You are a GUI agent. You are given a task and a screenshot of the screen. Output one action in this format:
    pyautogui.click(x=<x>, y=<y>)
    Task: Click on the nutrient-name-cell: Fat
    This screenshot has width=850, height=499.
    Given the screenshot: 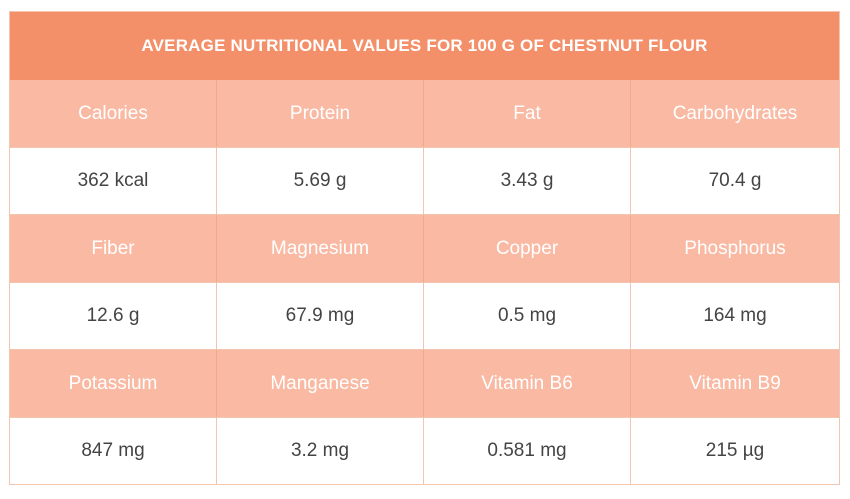 What is the action you would take?
    pyautogui.click(x=527, y=113)
    